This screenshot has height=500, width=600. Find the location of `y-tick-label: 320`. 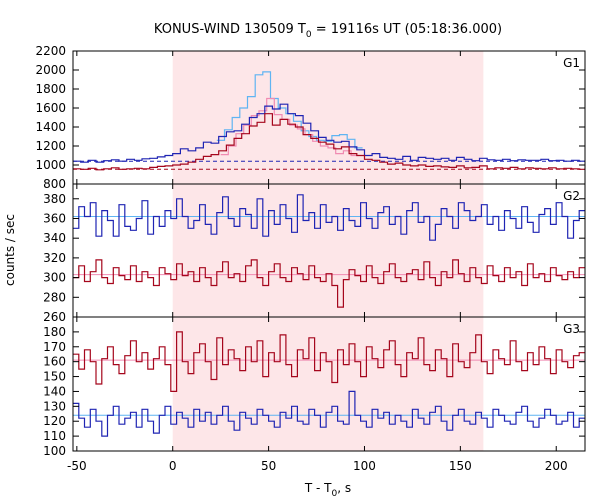

y-tick-label: 320 is located at coordinates (54, 258).